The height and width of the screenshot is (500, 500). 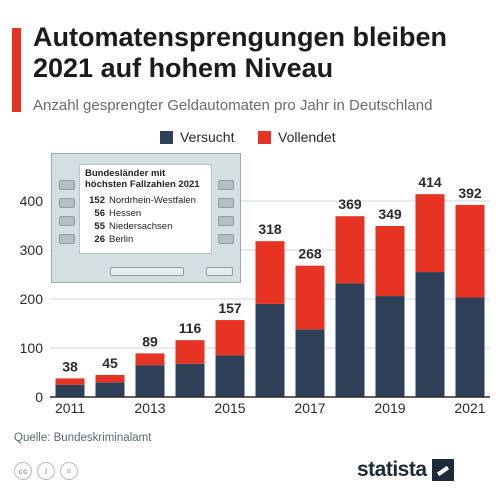 I want to click on license-icons: cc i =, so click(x=48, y=471).